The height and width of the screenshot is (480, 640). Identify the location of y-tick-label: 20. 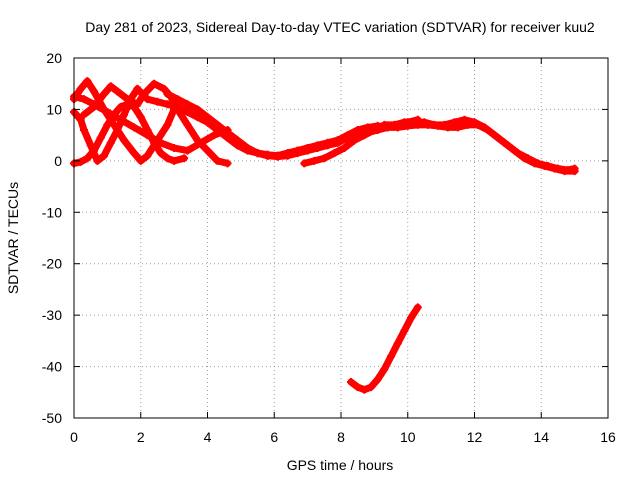
(54, 58).